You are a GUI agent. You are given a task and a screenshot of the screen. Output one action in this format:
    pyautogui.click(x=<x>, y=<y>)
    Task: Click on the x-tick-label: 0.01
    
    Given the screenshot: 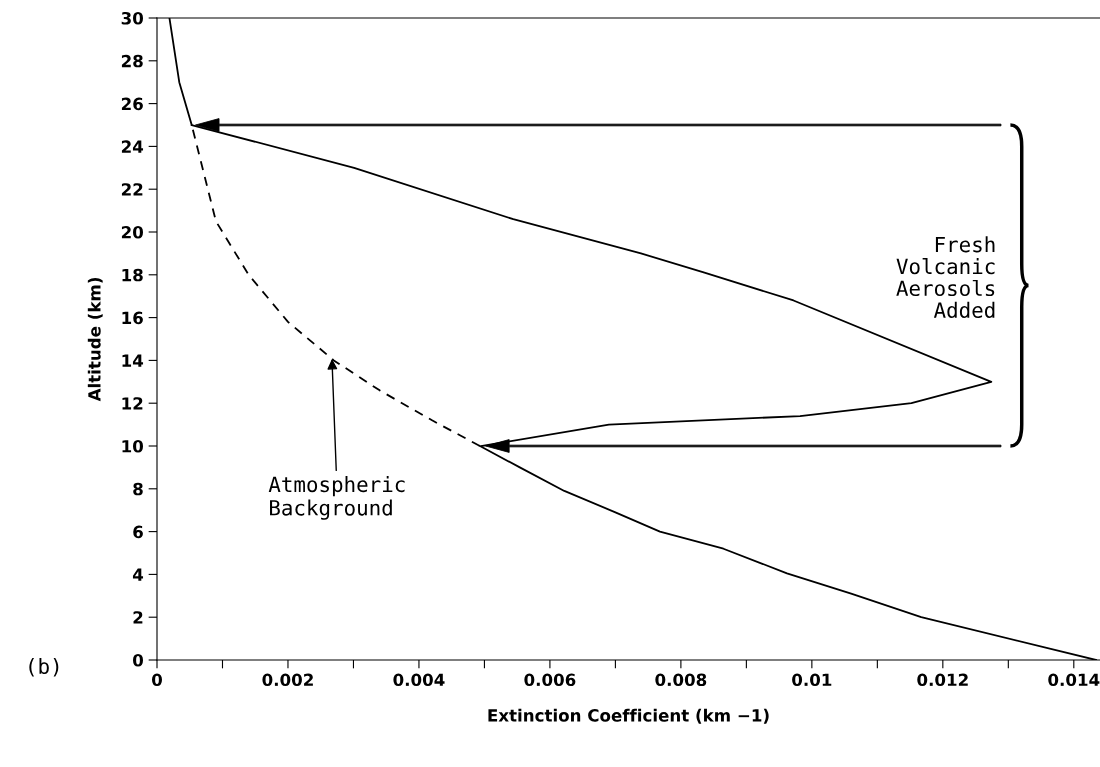 What is the action you would take?
    pyautogui.click(x=812, y=680)
    